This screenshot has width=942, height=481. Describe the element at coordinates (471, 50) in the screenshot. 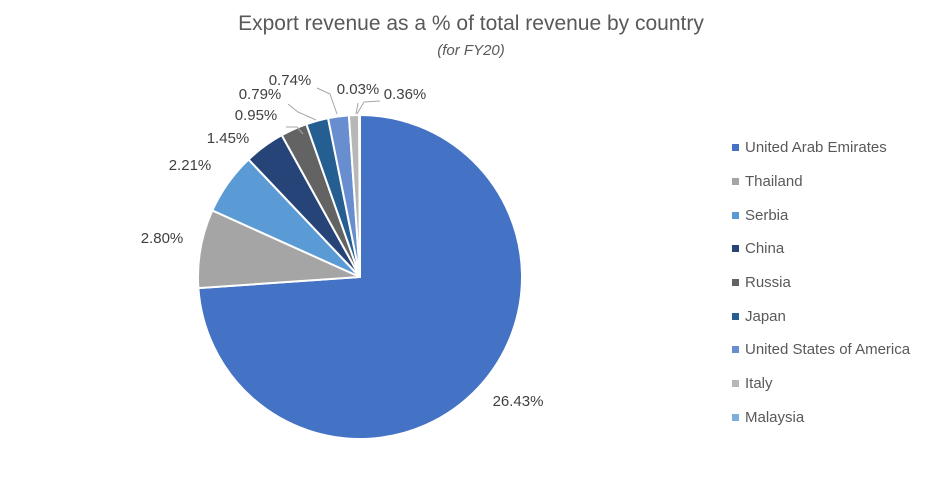

I see `chart-subtitle: (for FY20)` at that location.